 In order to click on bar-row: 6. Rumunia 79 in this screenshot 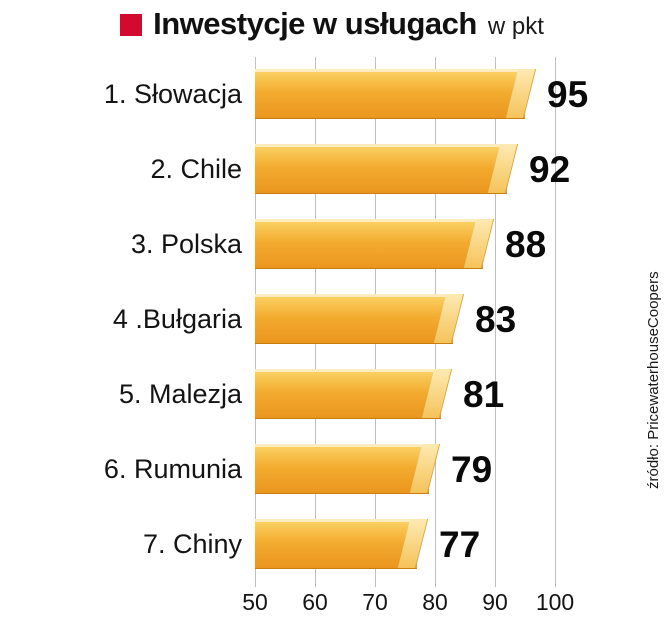, I will do `click(332, 469)`.